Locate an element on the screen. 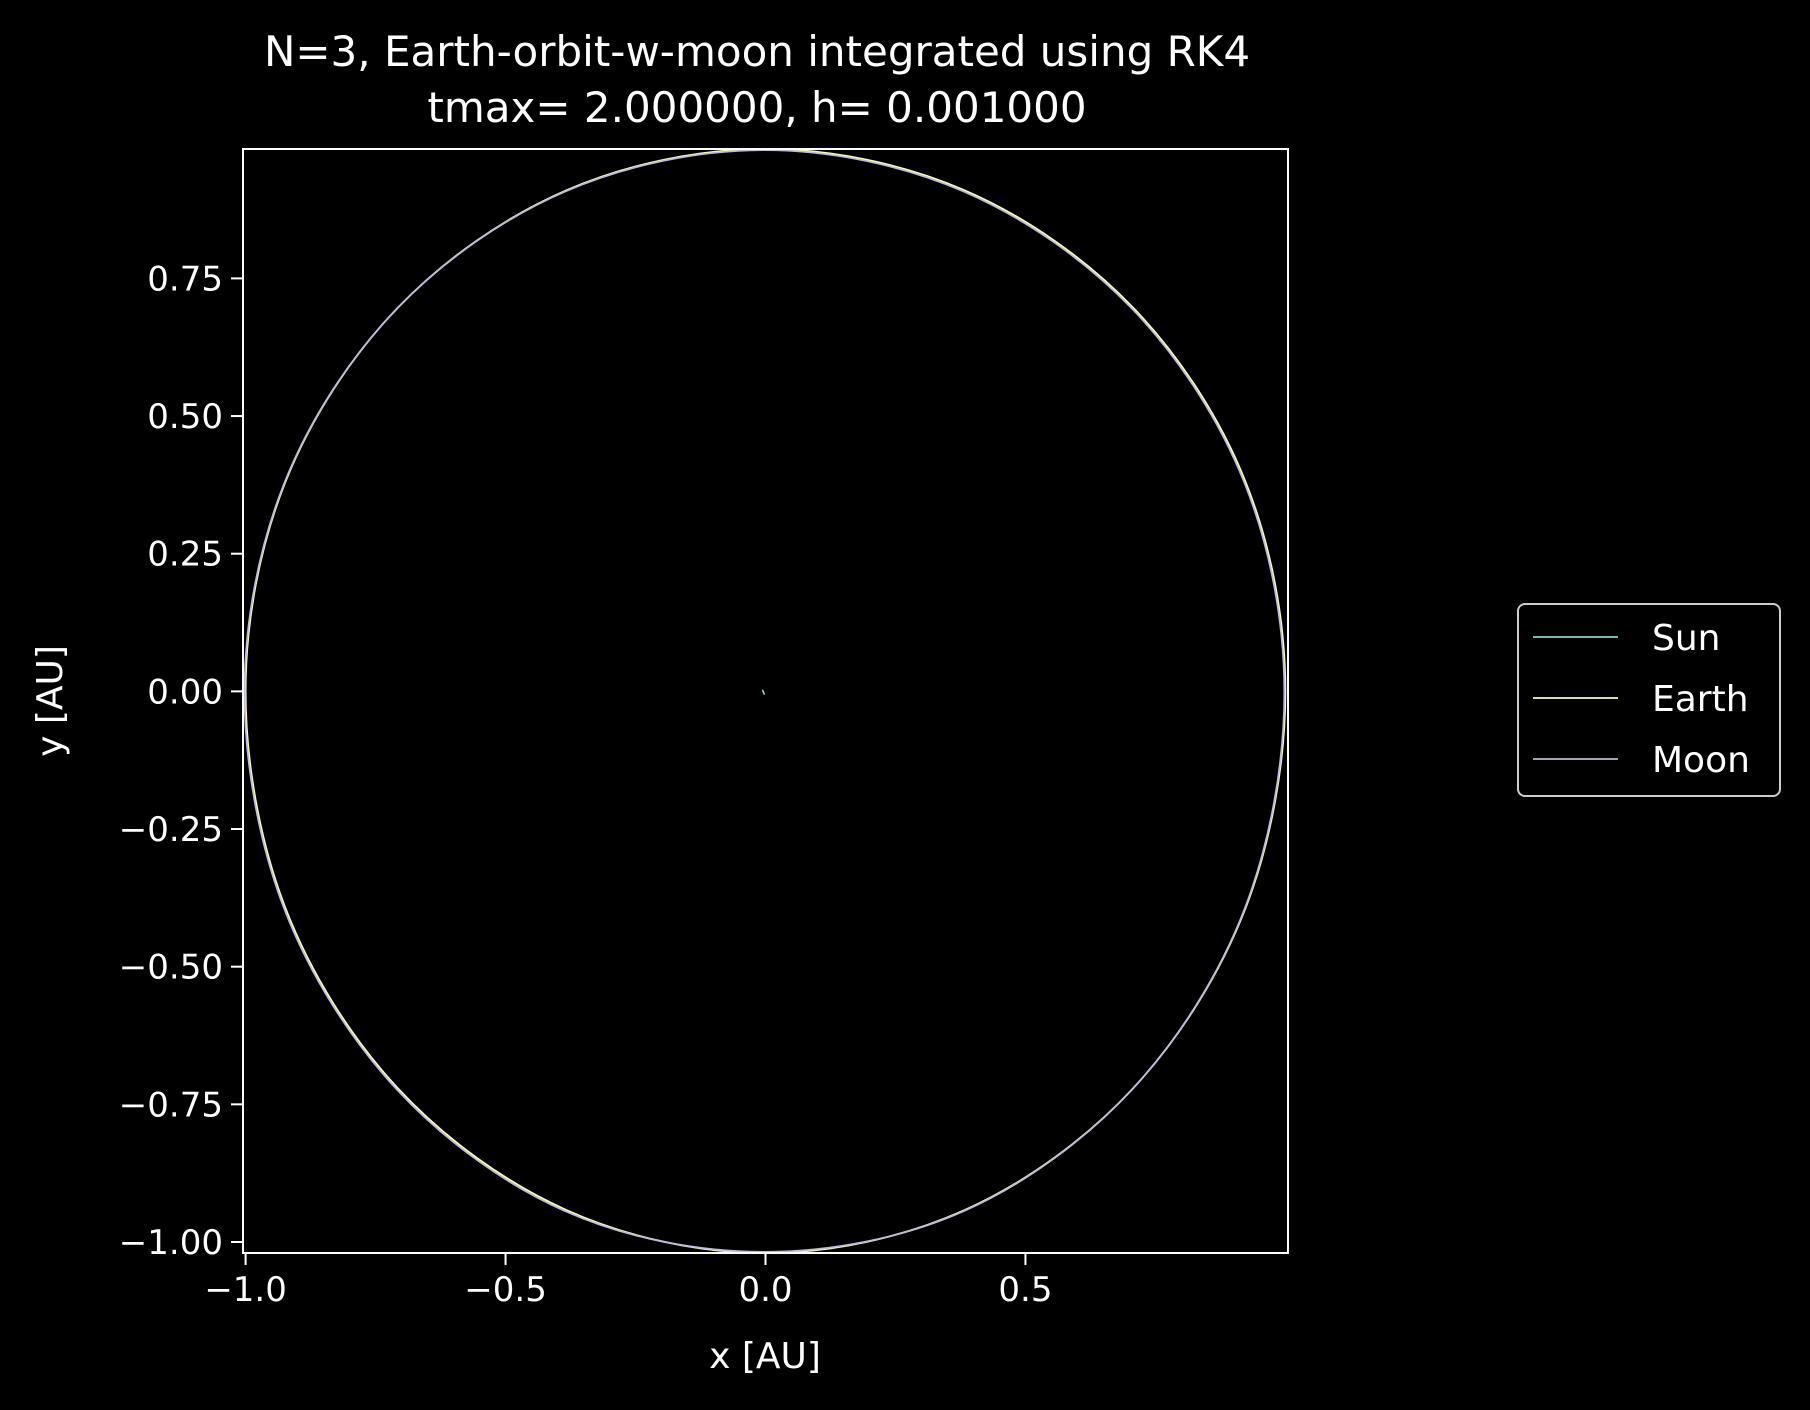 Image resolution: width=1810 pixels, height=1410 pixels. y-tick-label: 0.50 is located at coordinates (185, 417).